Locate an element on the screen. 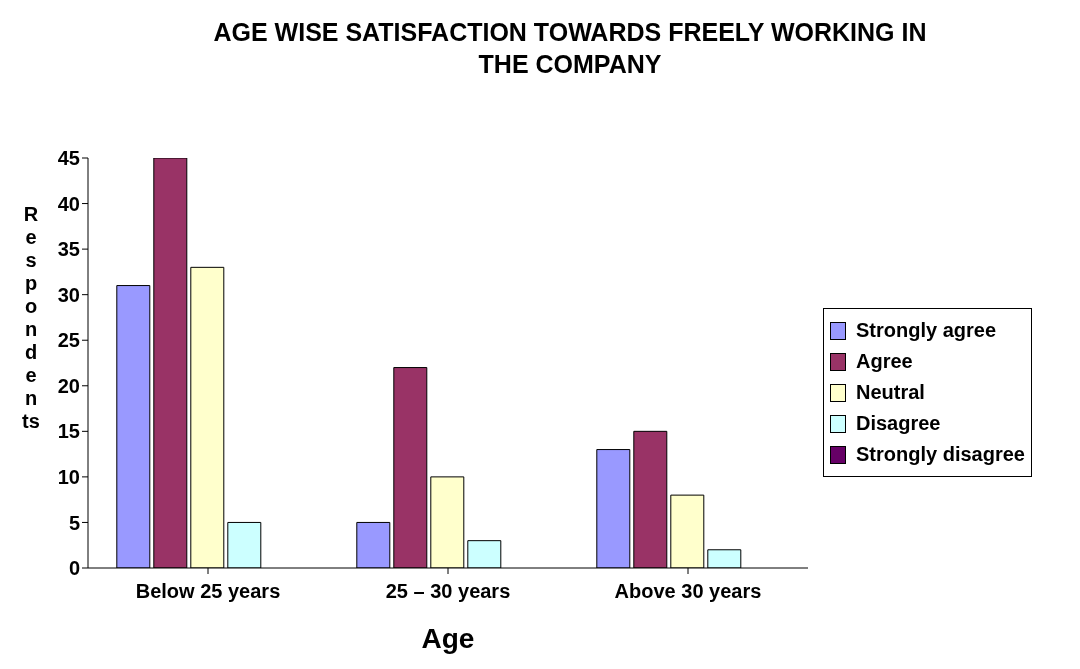 The height and width of the screenshot is (669, 1080). text: Respondents is located at coordinates (31, 317).